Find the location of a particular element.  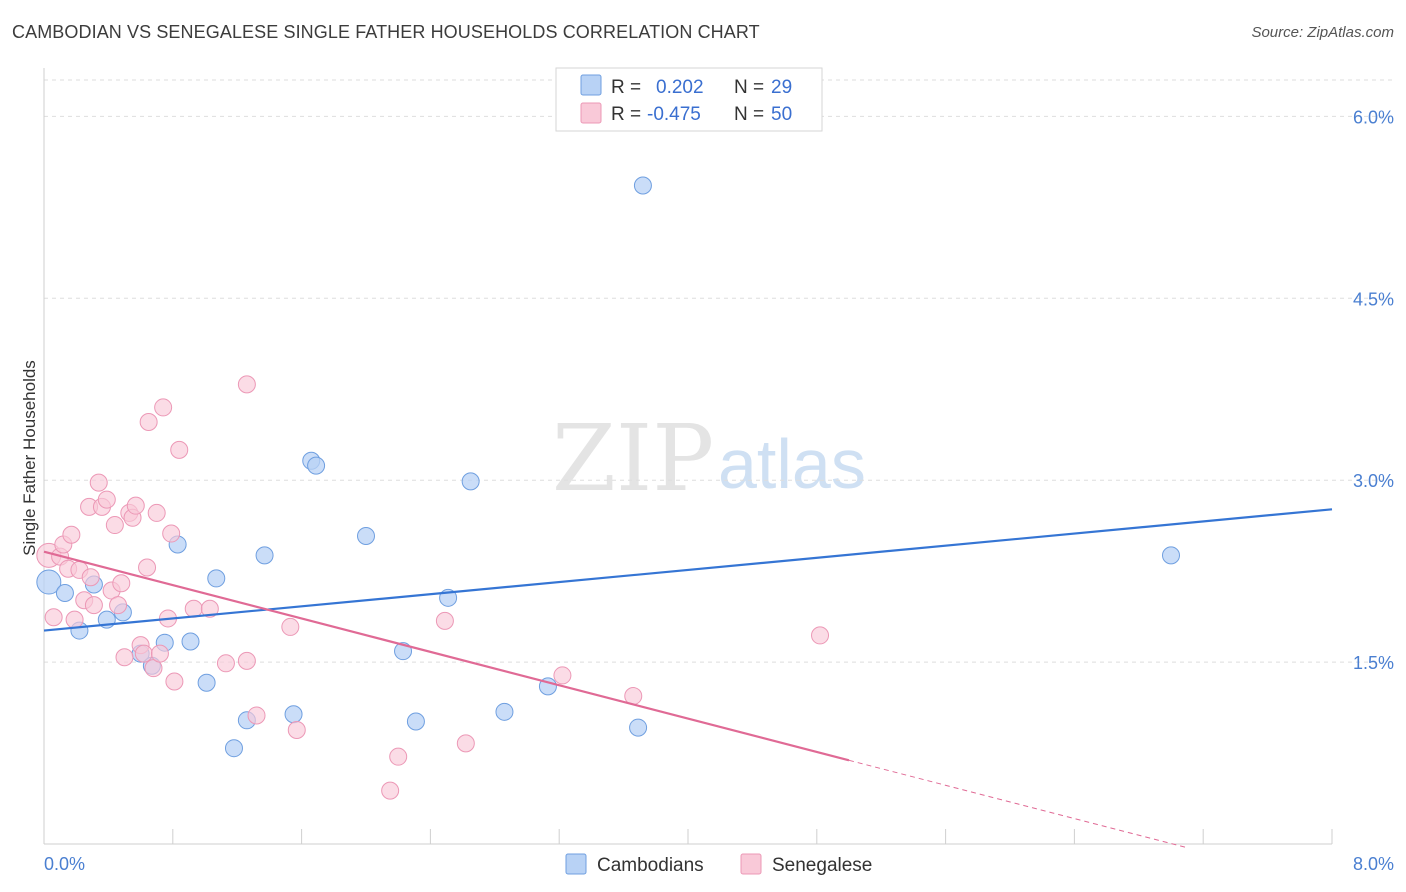

y-tick-labels: 1.5% 3.0% 4.5% 6.0% is located at coordinates (1373, 390).